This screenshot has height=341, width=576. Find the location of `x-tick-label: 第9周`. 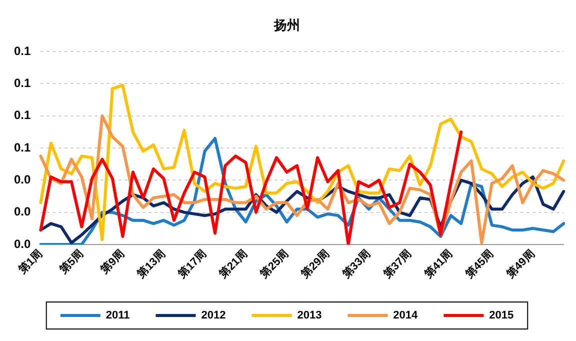

x-tick-label: 第9周 is located at coordinates (112, 262).